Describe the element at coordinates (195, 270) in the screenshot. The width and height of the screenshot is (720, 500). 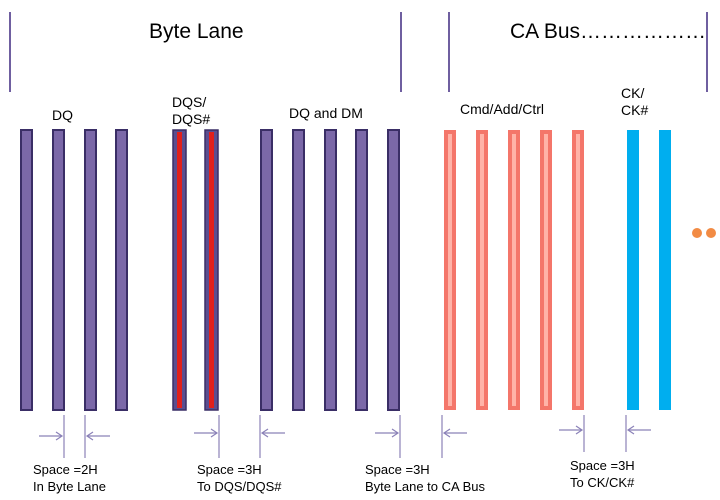
I see `dqs-traces` at that location.